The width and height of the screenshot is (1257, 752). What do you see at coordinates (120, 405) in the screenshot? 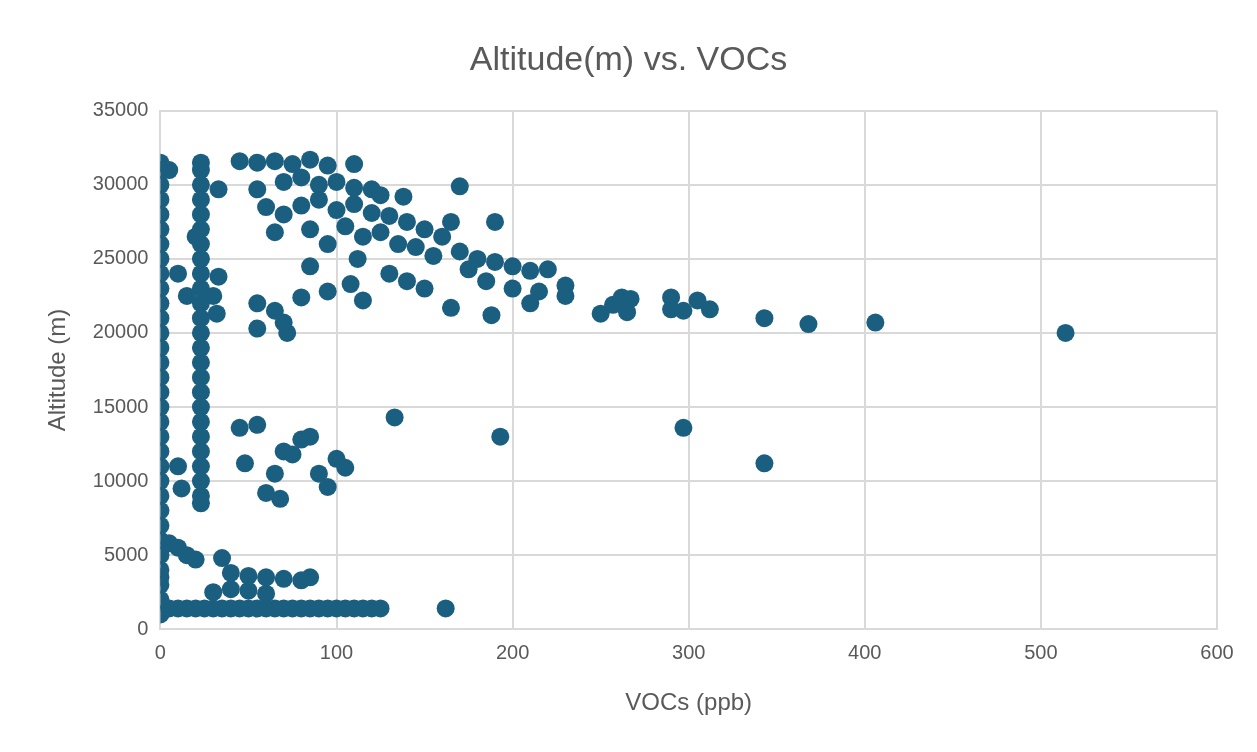
I see `y-tick-label: 15000` at bounding box center [120, 405].